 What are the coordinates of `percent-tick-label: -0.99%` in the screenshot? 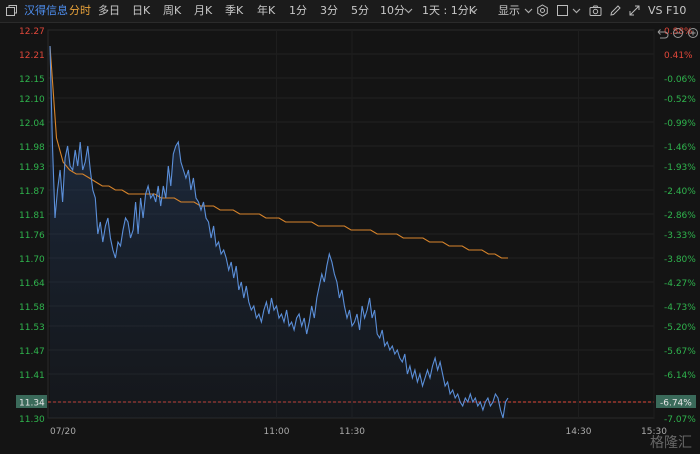 It's located at (680, 124).